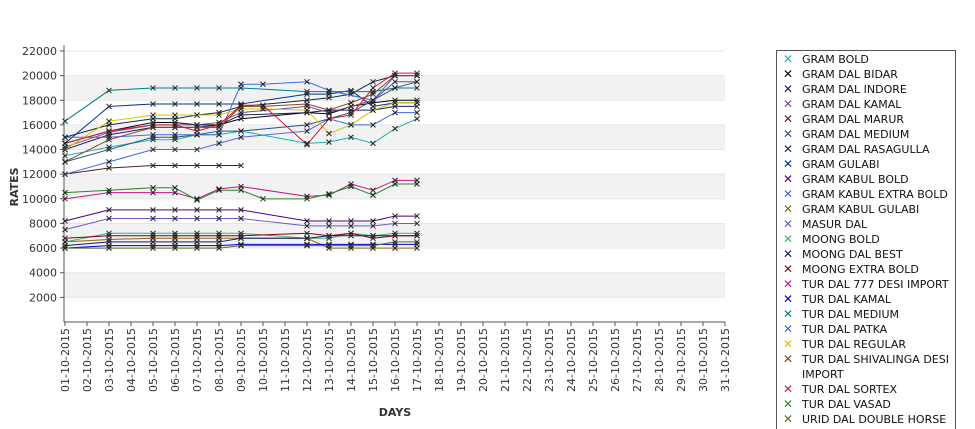 The width and height of the screenshot is (975, 429). What do you see at coordinates (373, 360) in the screenshot?
I see `x-tick-label: 15-10-2015` at bounding box center [373, 360].